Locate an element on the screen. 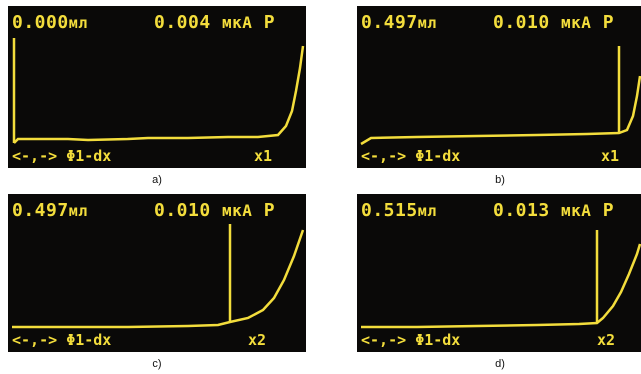  trace-plot-a is located at coordinates (158, 91).